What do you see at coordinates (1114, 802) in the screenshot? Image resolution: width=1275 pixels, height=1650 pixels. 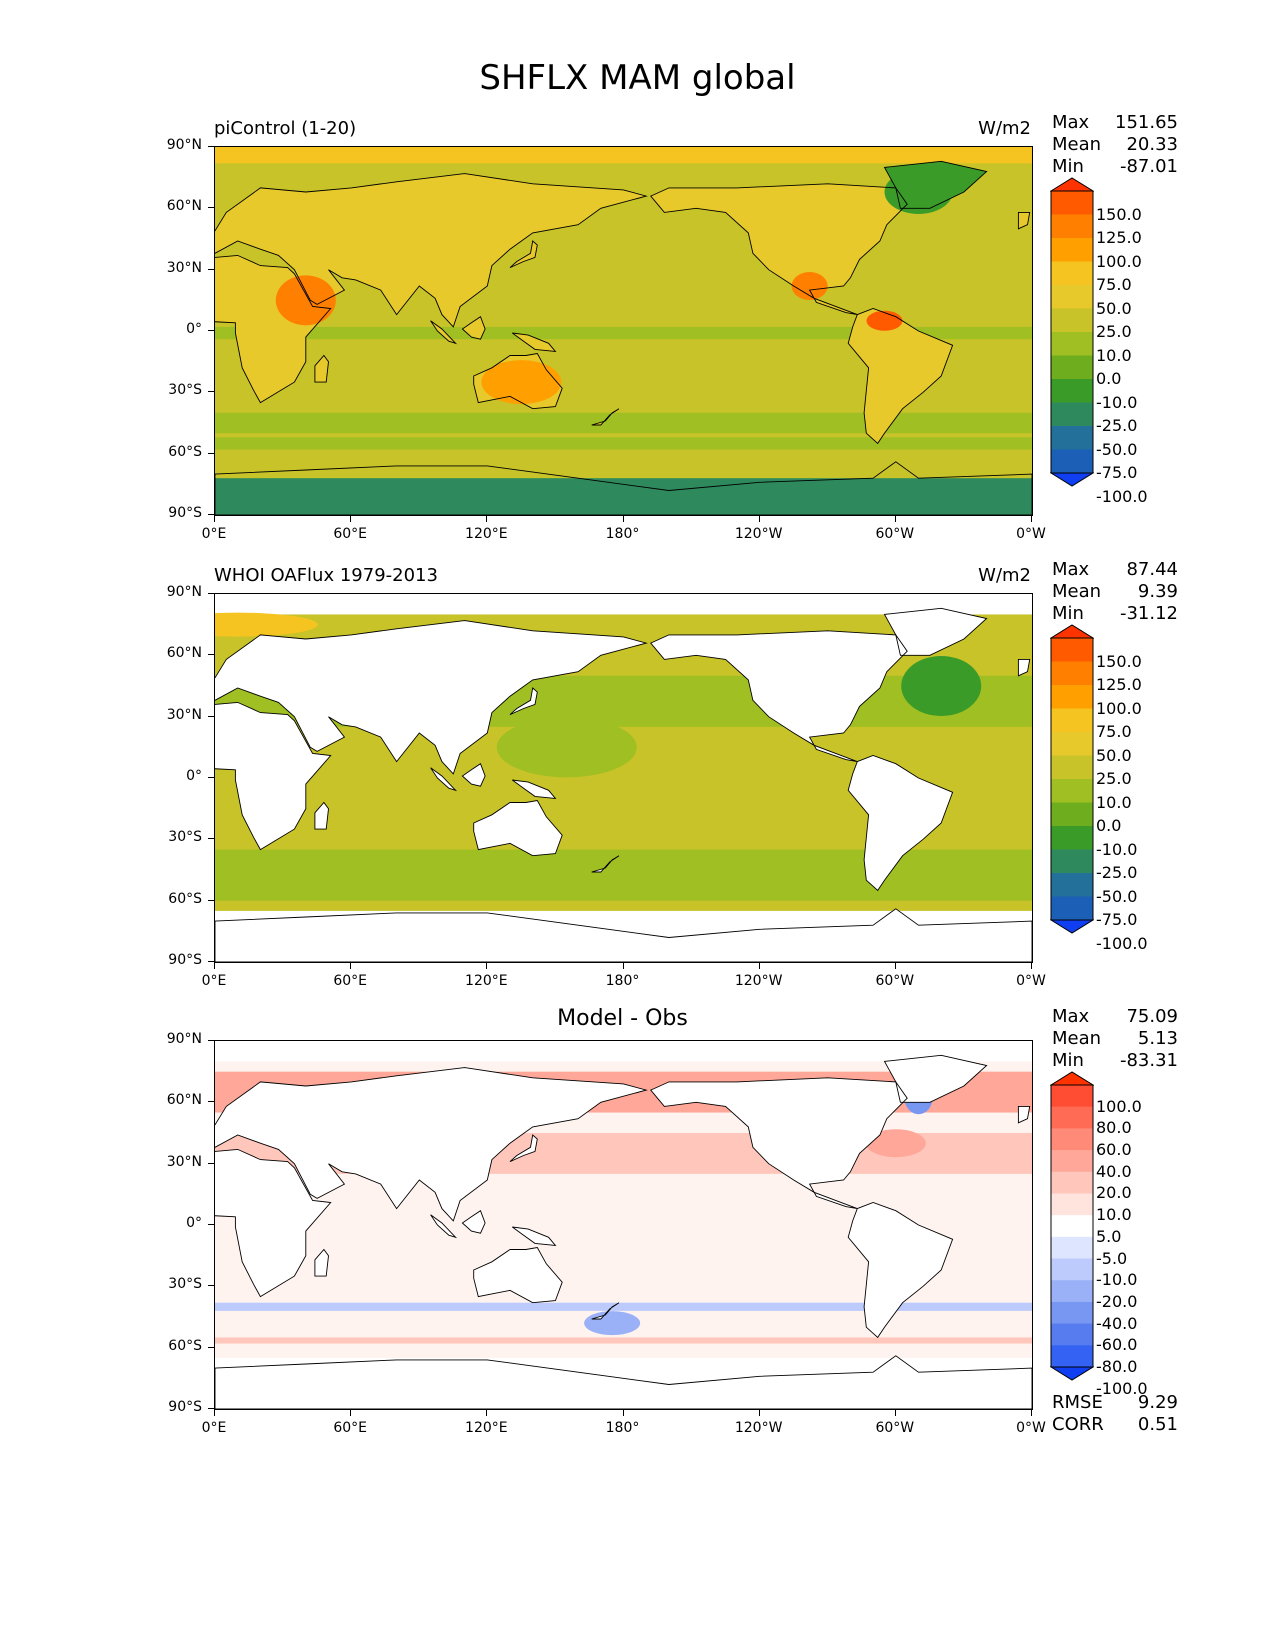 I see `colorbar-tick-label: 10.0` at bounding box center [1114, 802].